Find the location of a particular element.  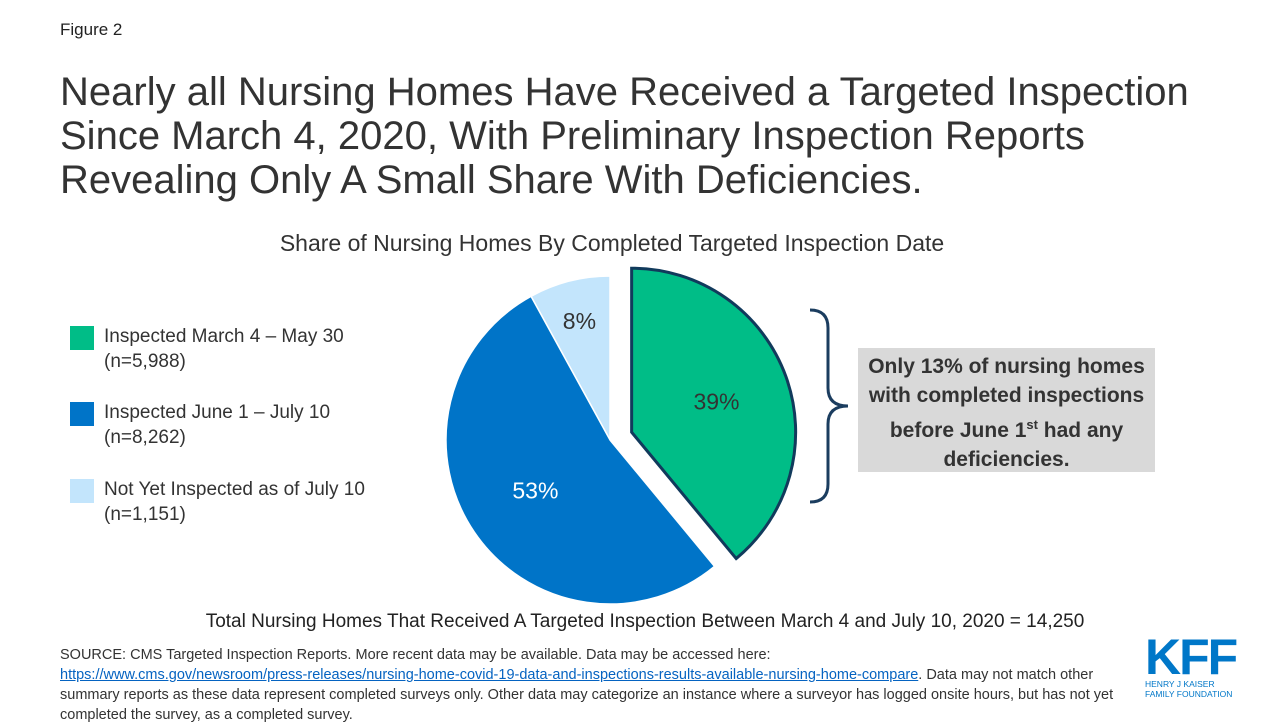

legend-n: (n=1,151) is located at coordinates (145, 514).